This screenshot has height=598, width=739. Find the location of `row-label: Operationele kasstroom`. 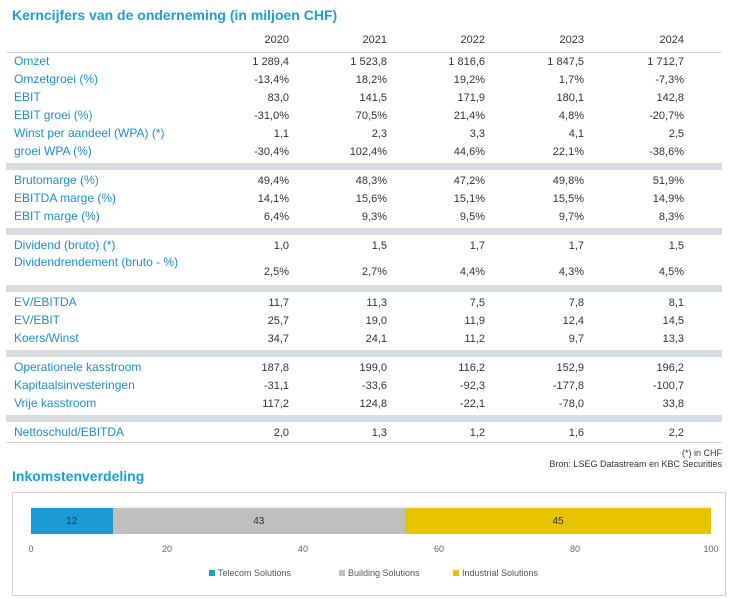

row-label: Operationele kasstroom is located at coordinates (78, 367).